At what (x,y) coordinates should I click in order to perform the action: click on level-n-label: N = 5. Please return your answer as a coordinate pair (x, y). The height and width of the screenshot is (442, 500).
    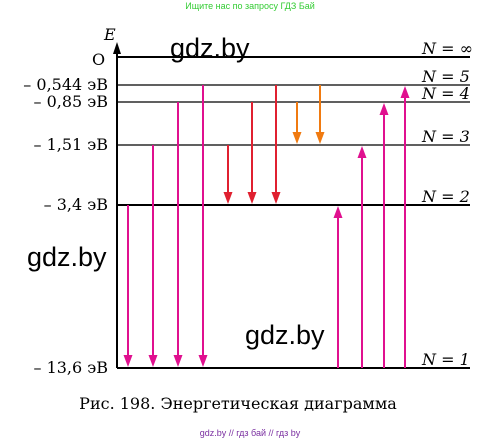
    Looking at the image, I should click on (445, 76).